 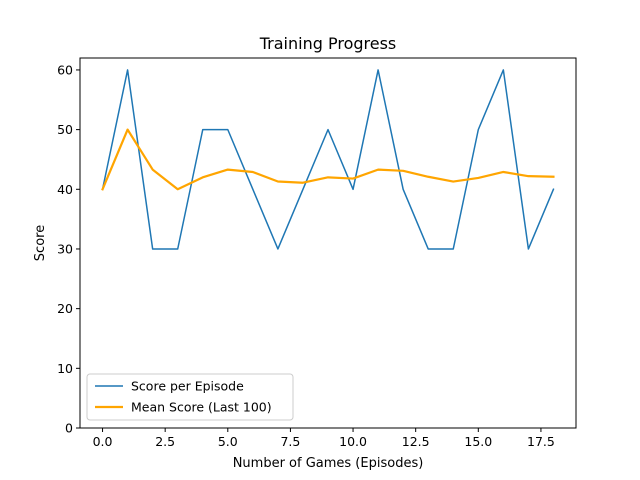 I want to click on x-tick-label: 2.5, so click(x=165, y=441).